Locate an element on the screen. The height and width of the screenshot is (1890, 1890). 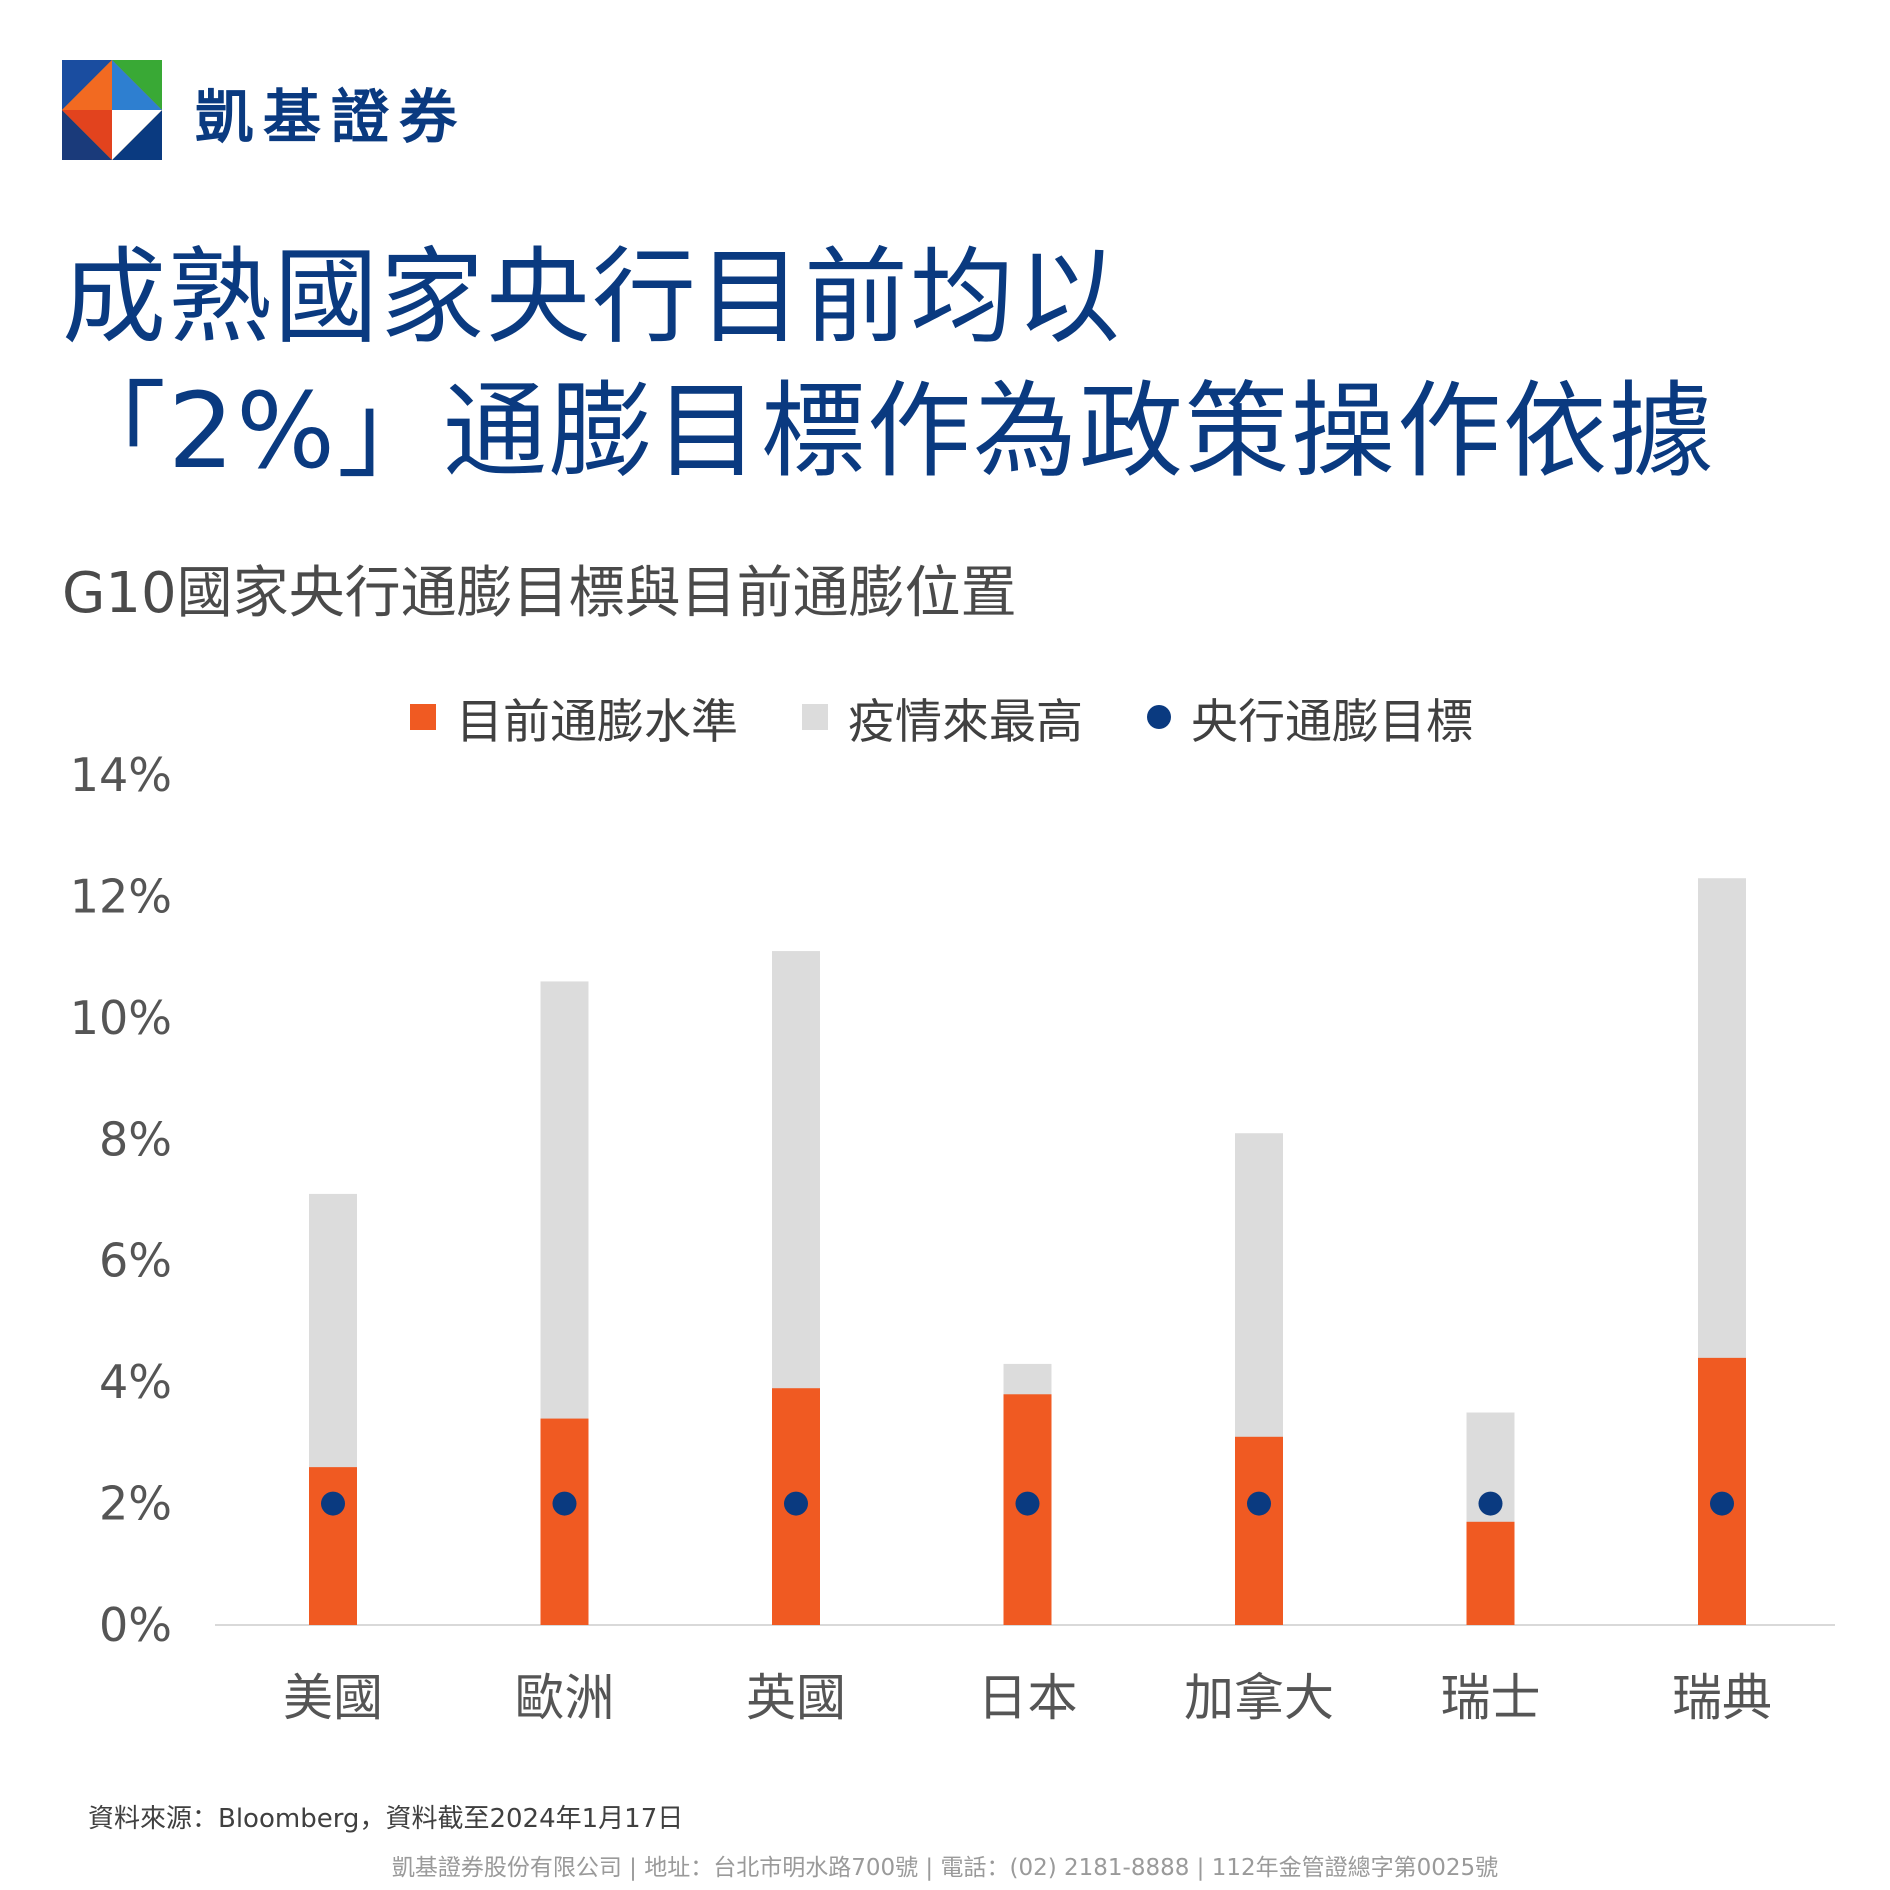
y-tick-label: 4% is located at coordinates (135, 1382).